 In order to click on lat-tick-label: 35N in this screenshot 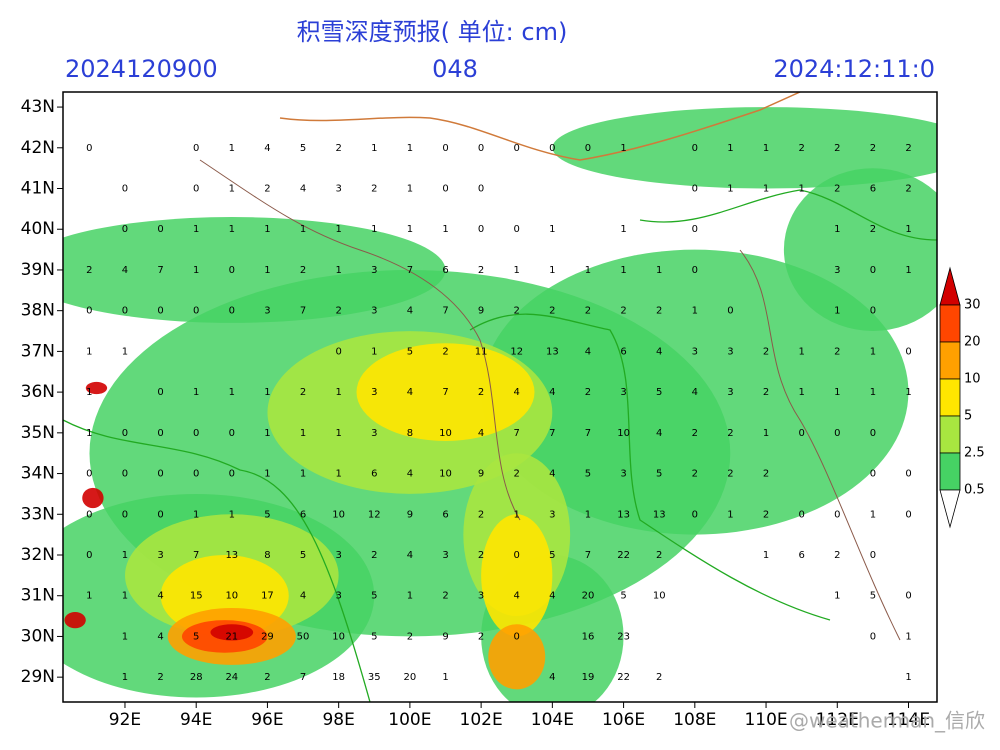, I will do `click(38, 433)`.